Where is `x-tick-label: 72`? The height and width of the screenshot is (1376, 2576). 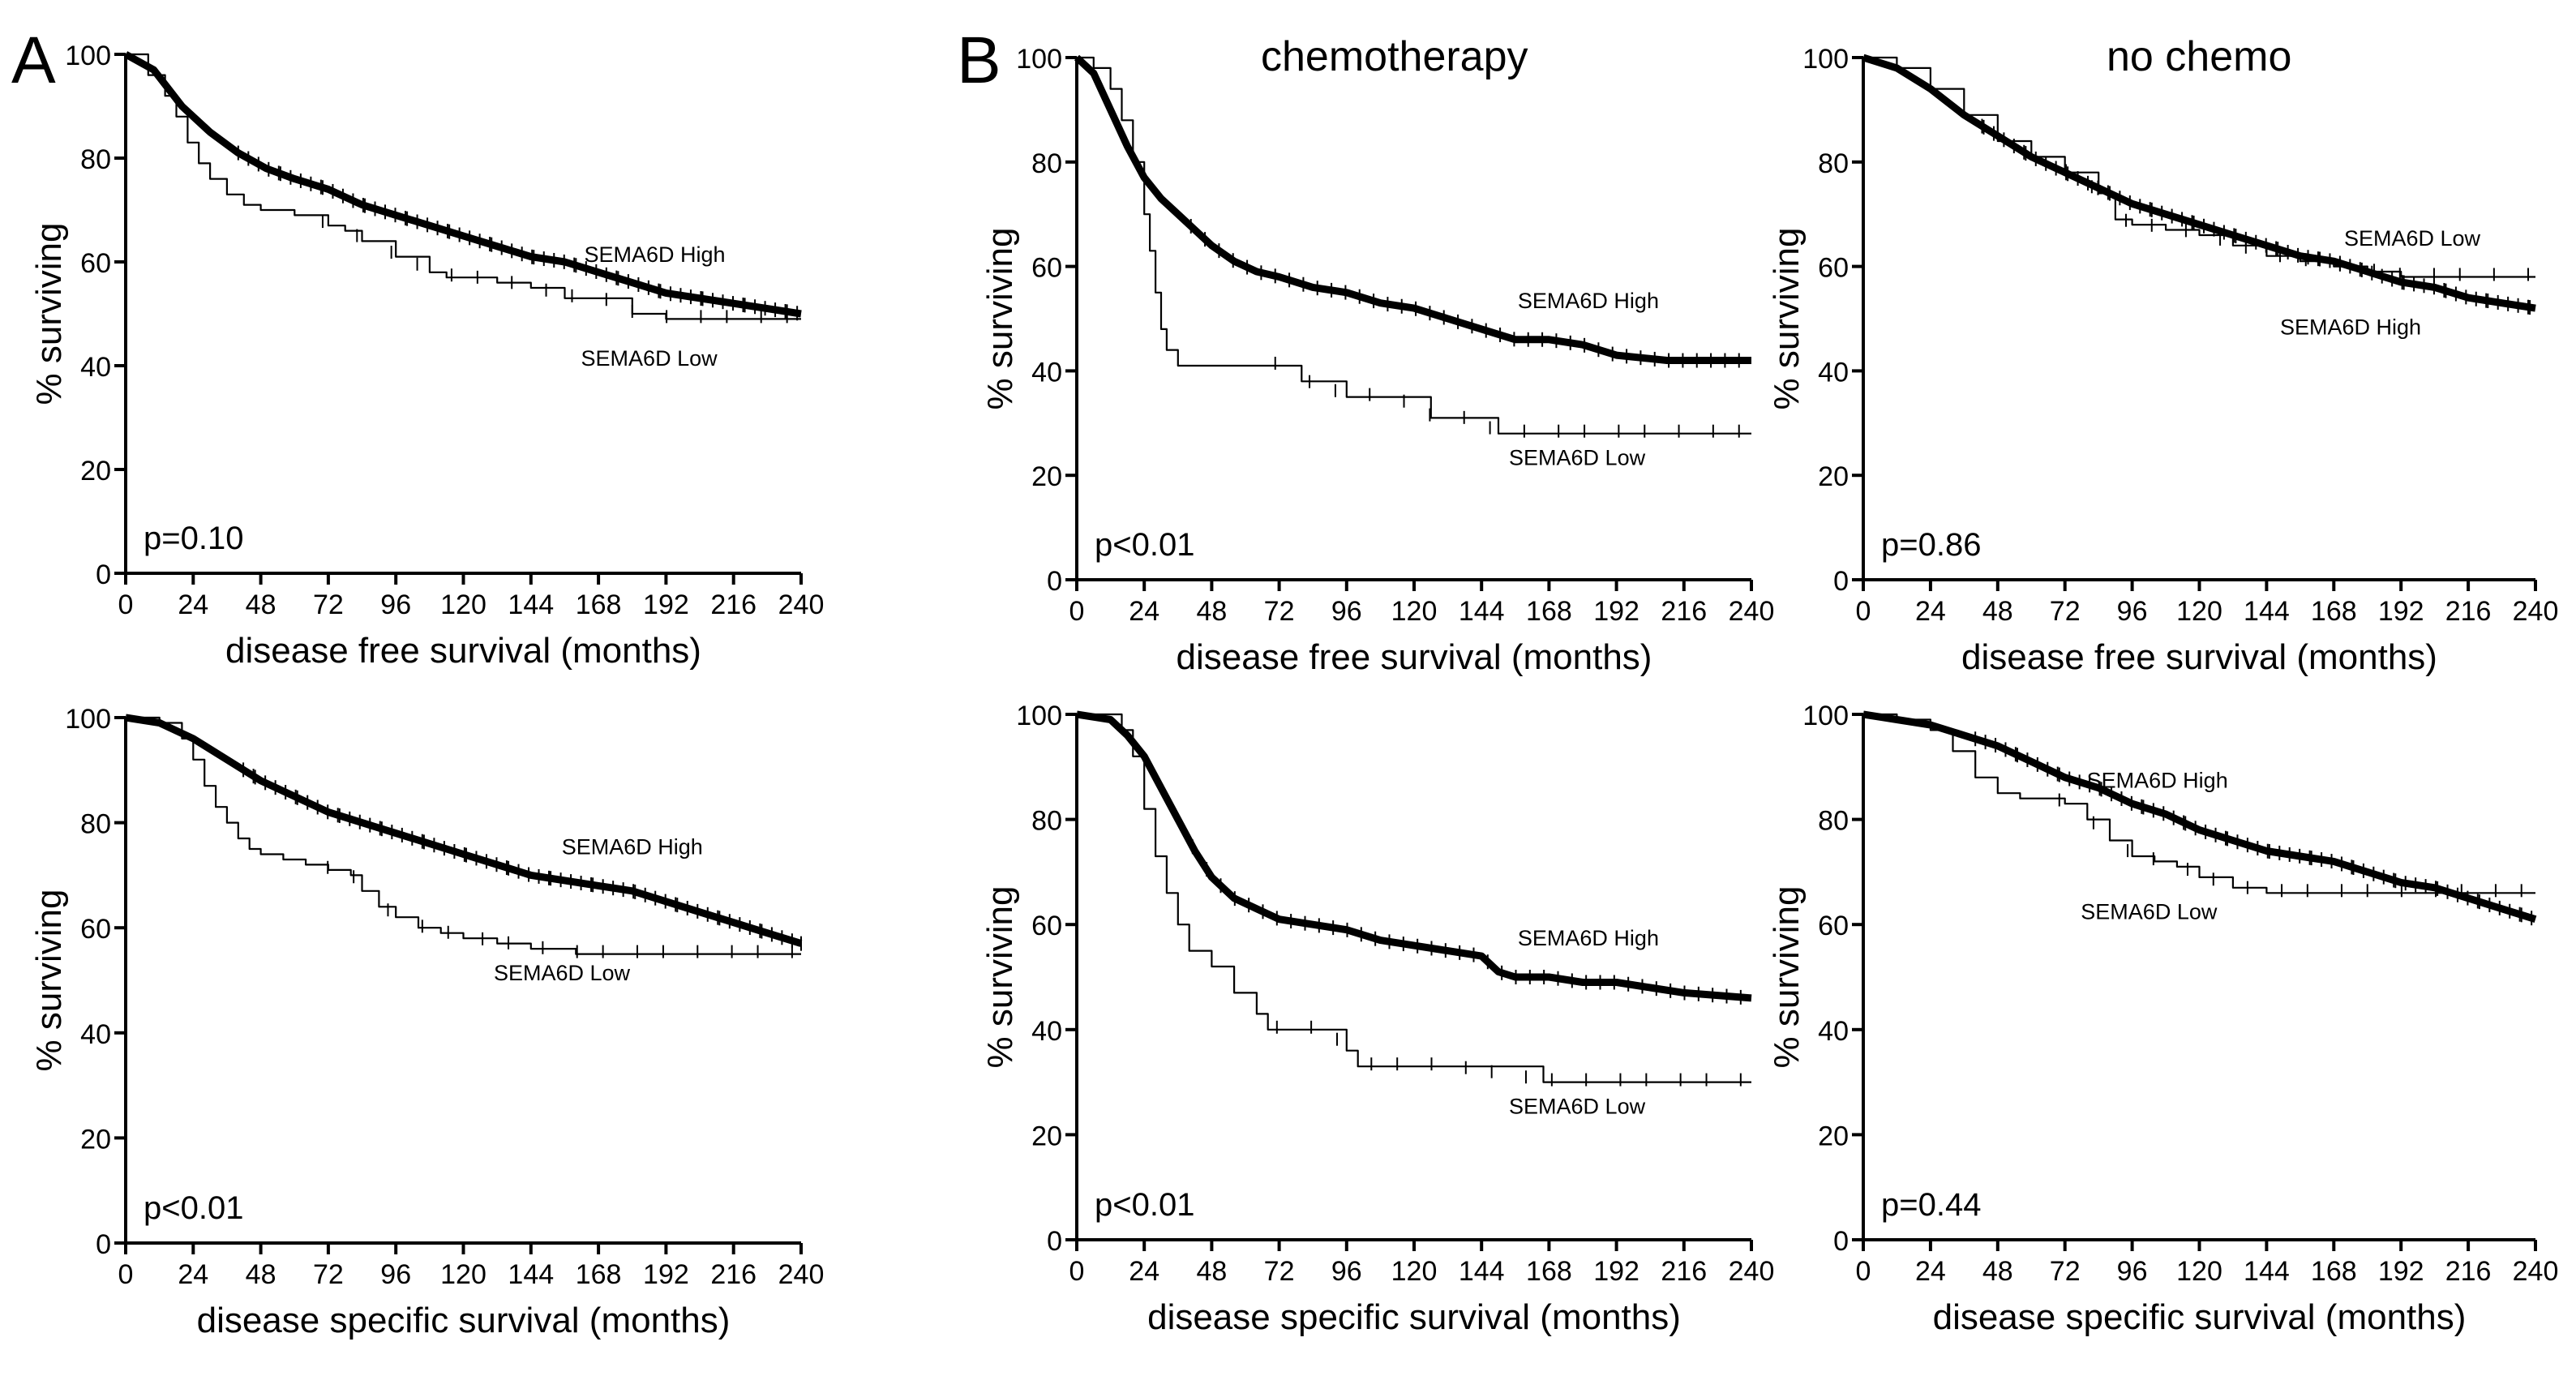 x-tick-label: 72 is located at coordinates (1279, 1272).